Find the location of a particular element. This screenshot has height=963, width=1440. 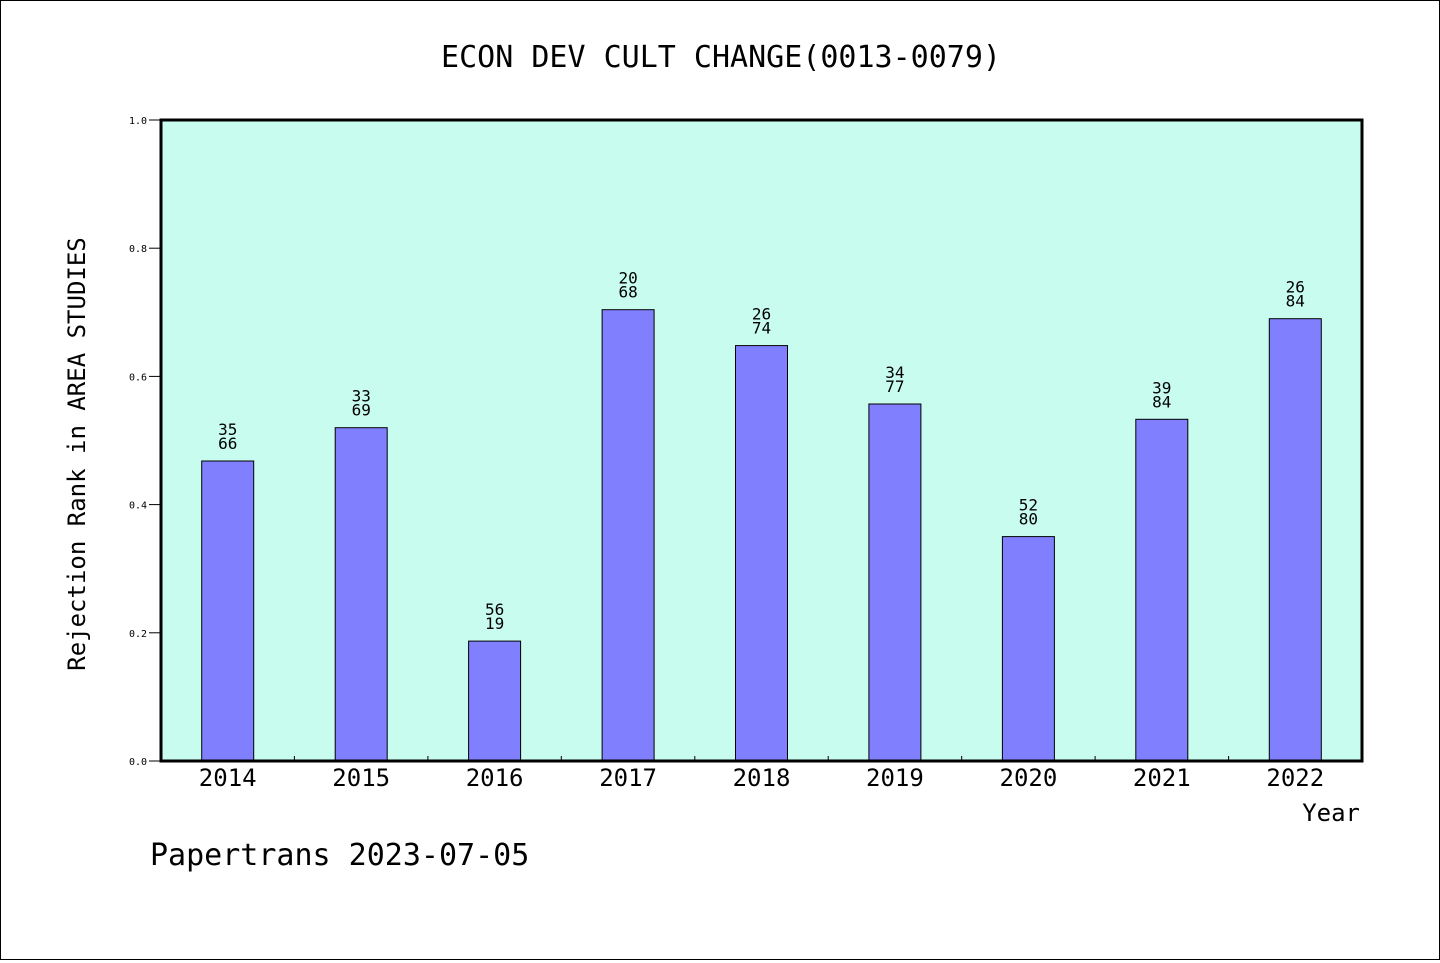

x-axis-label: Year is located at coordinates (1331, 813).